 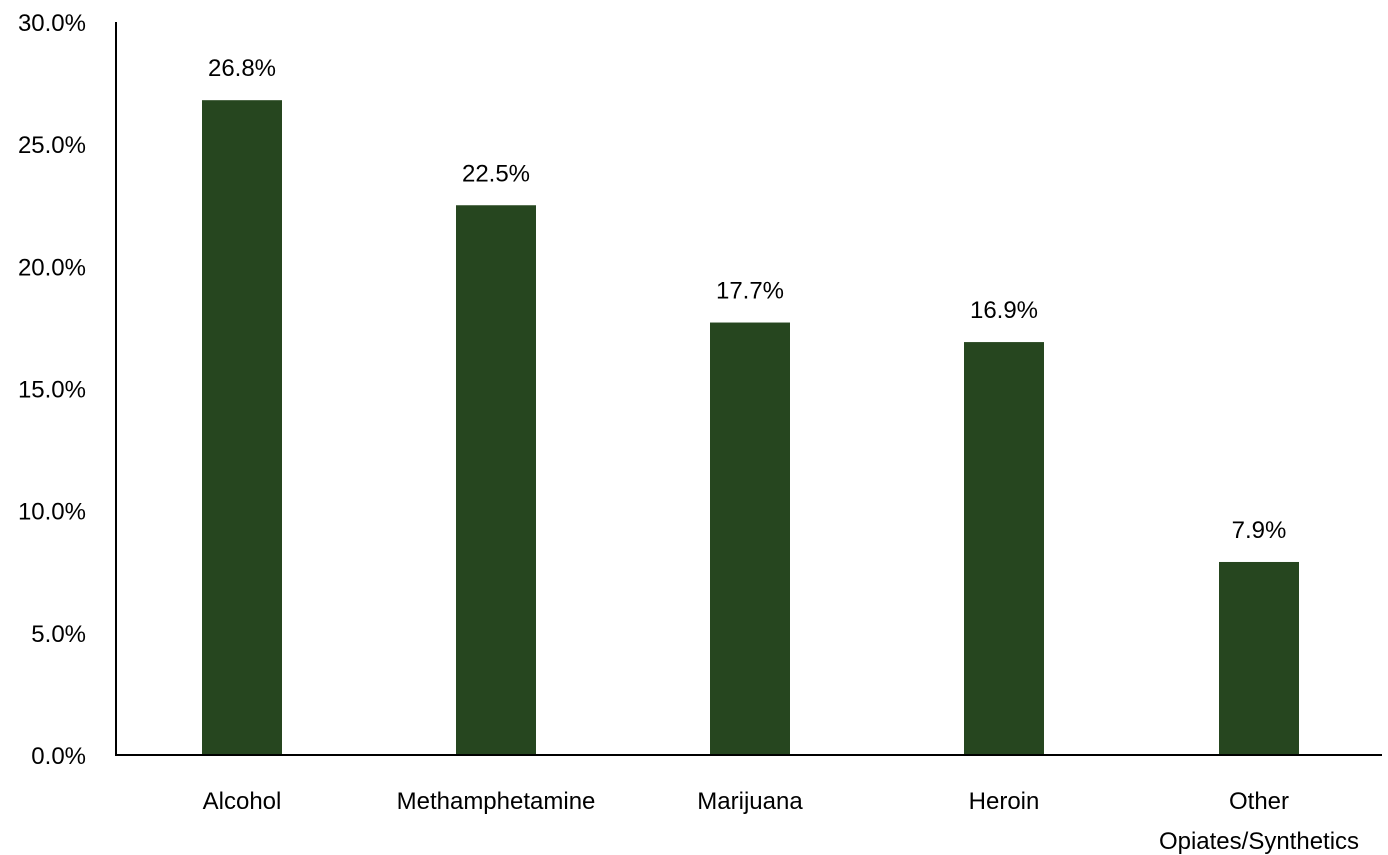 I want to click on data-label: 7.9%, so click(x=1259, y=530).